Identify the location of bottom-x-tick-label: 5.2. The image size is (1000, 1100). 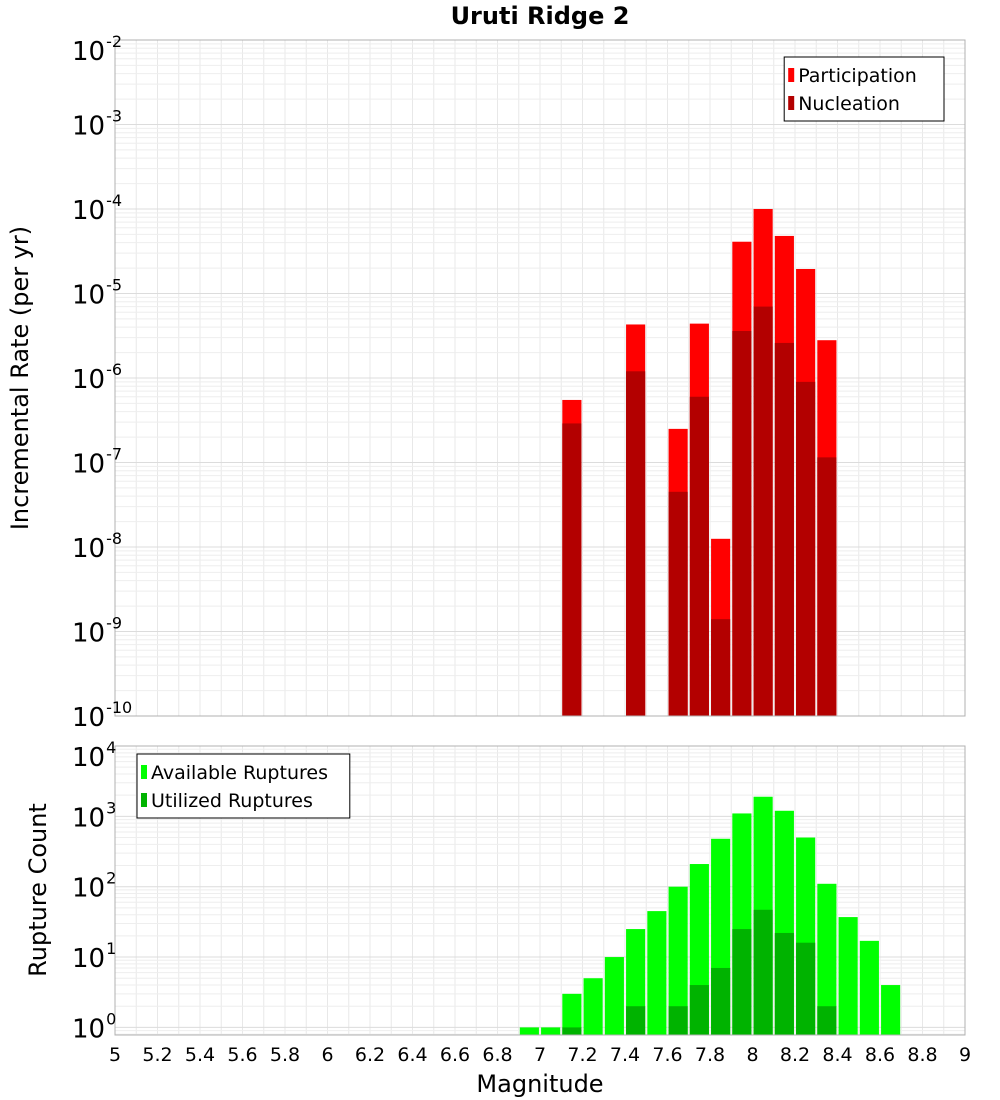
(157, 1055).